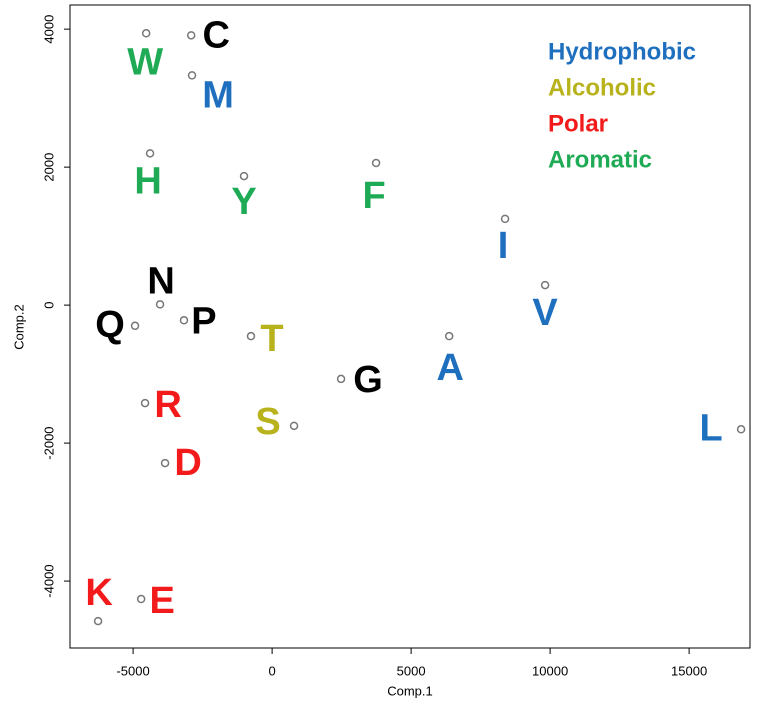 The image size is (757, 704). Describe the element at coordinates (48, 442) in the screenshot. I see `y-tick-label: -2000` at that location.